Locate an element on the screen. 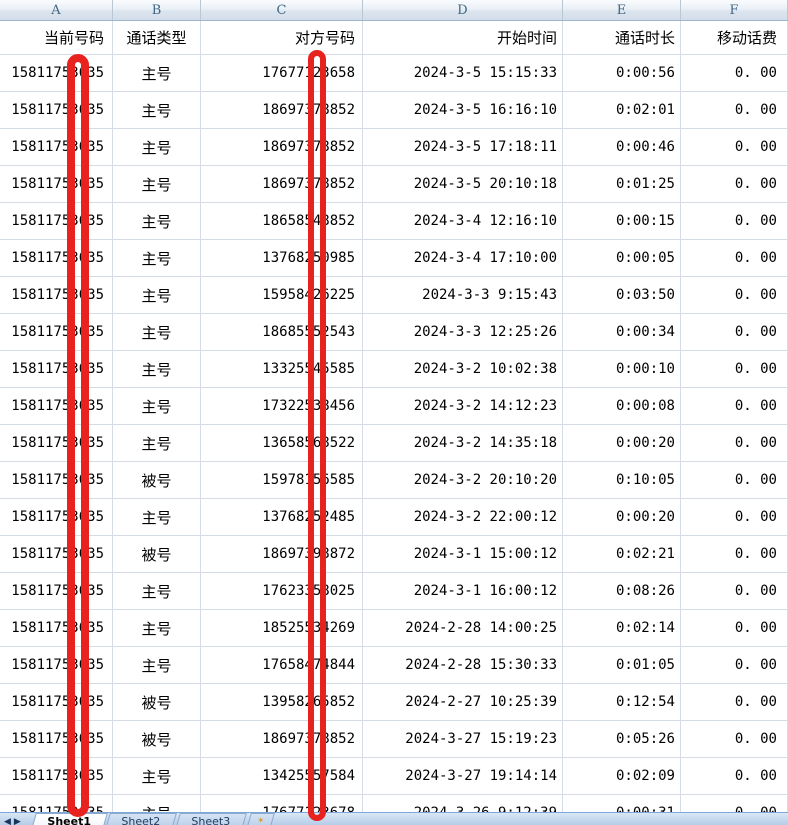 This screenshot has height=825, width=788. column-header-f: F is located at coordinates (734, 10).